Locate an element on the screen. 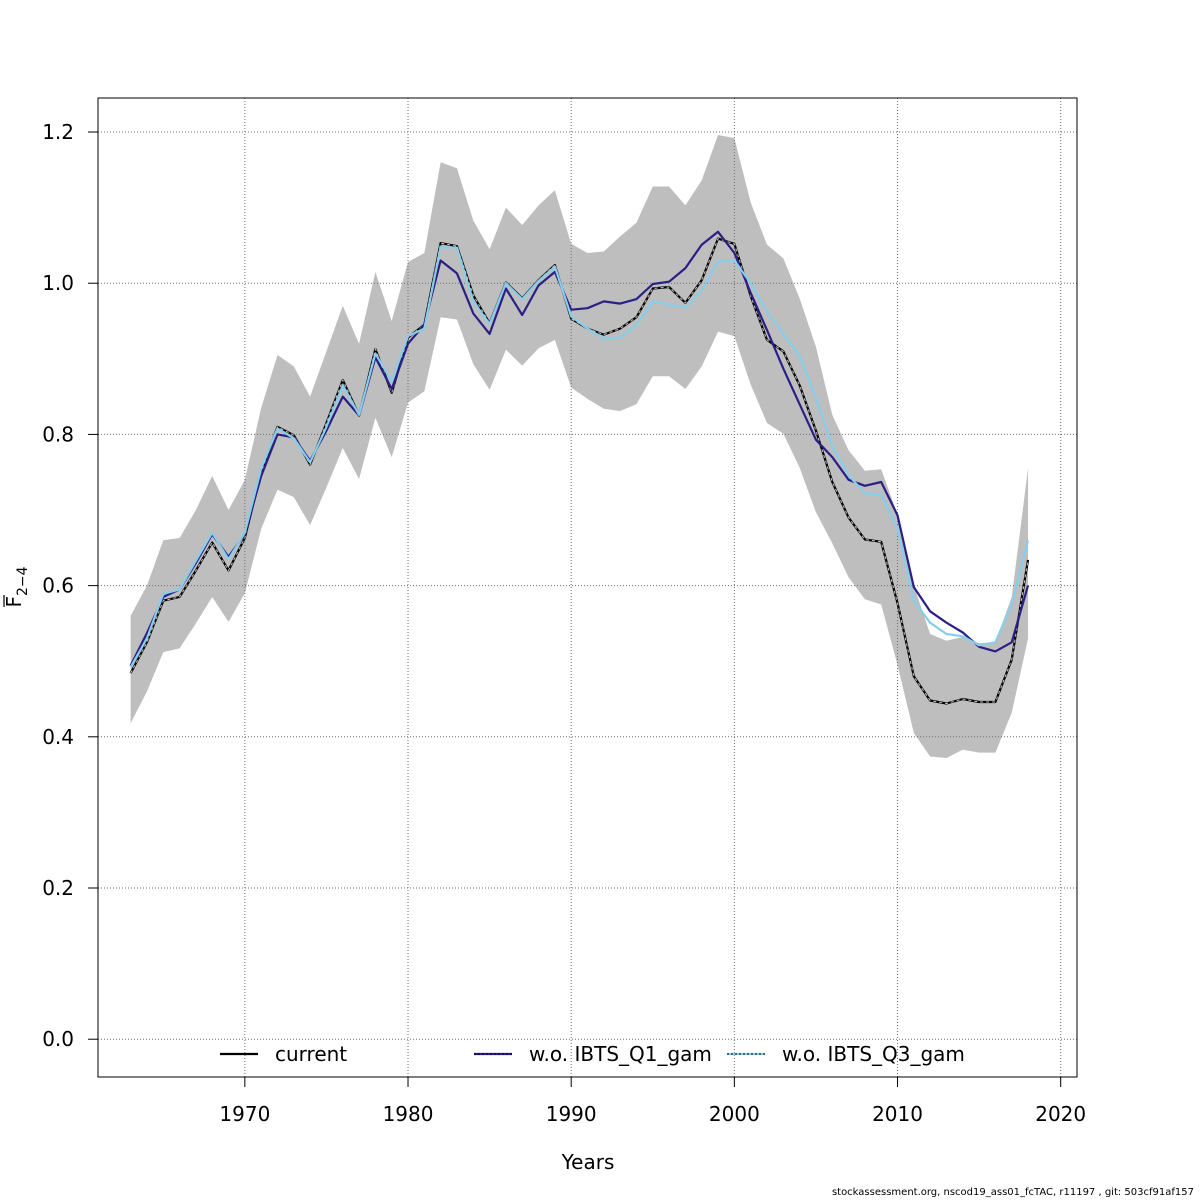  y-tick-label: 0.2 is located at coordinates (58, 888).